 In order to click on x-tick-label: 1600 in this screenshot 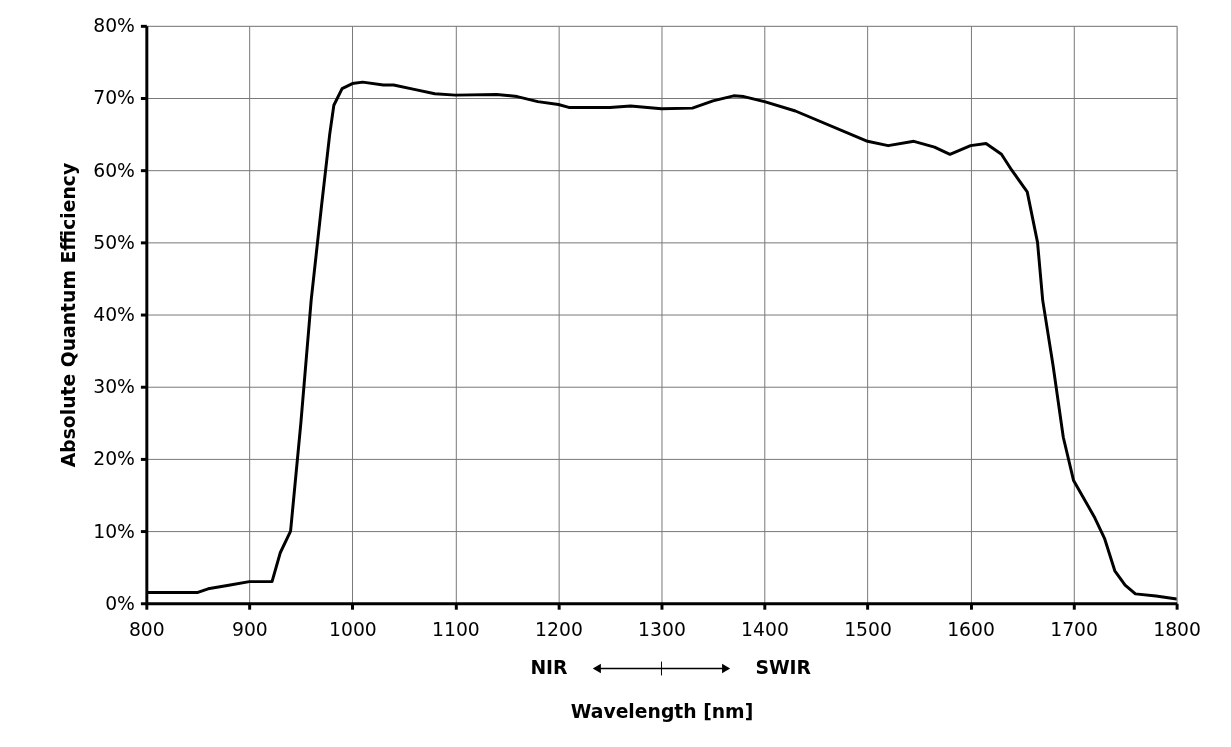, I will do `click(971, 630)`.